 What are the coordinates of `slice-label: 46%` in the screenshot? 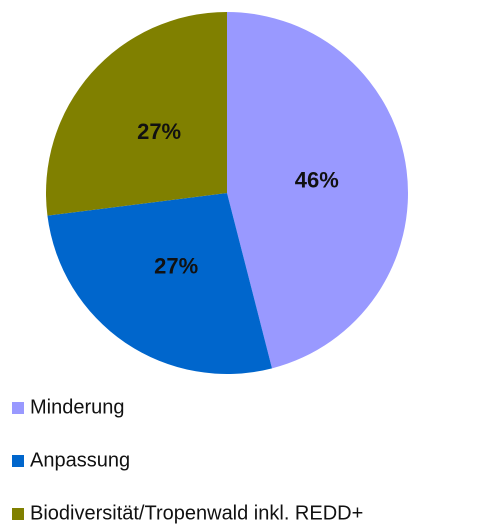 It's located at (317, 179).